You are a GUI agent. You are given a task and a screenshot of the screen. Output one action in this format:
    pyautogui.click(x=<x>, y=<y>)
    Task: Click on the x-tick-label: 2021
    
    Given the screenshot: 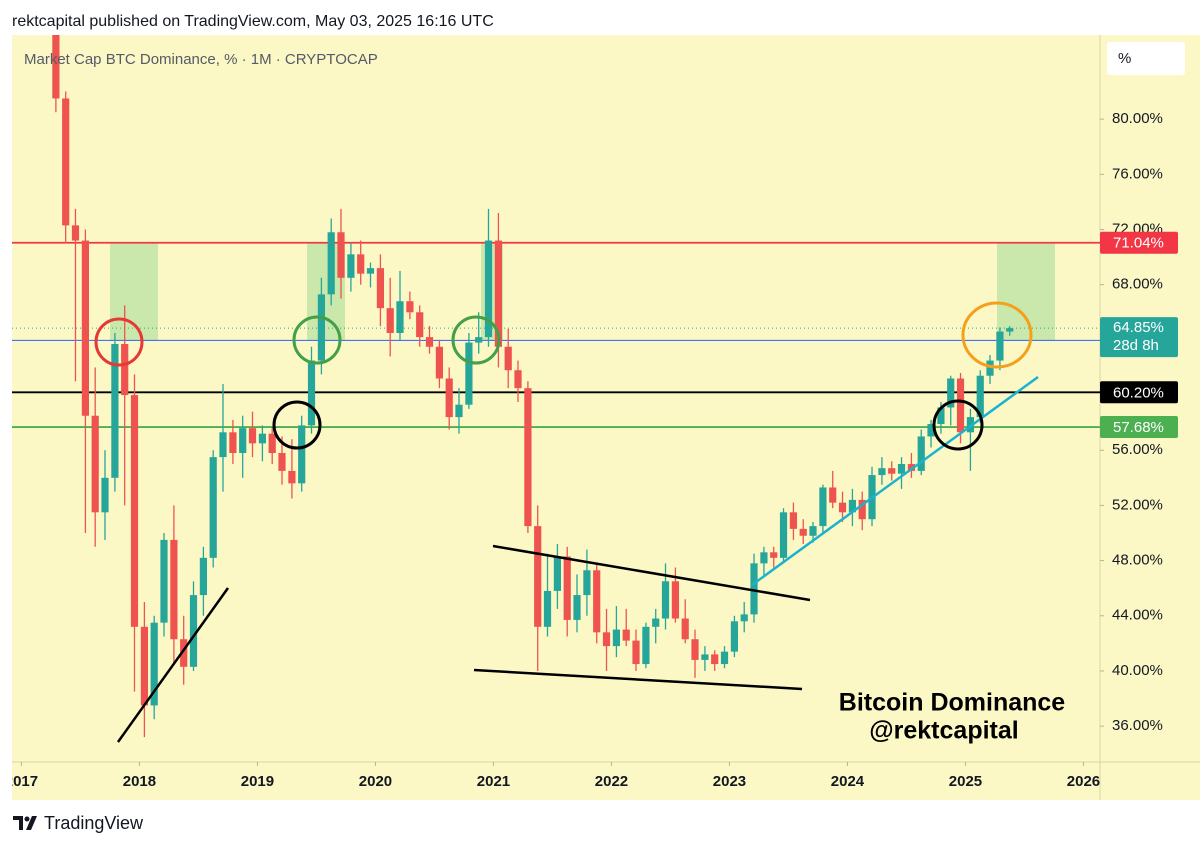 What is the action you would take?
    pyautogui.click(x=493, y=781)
    